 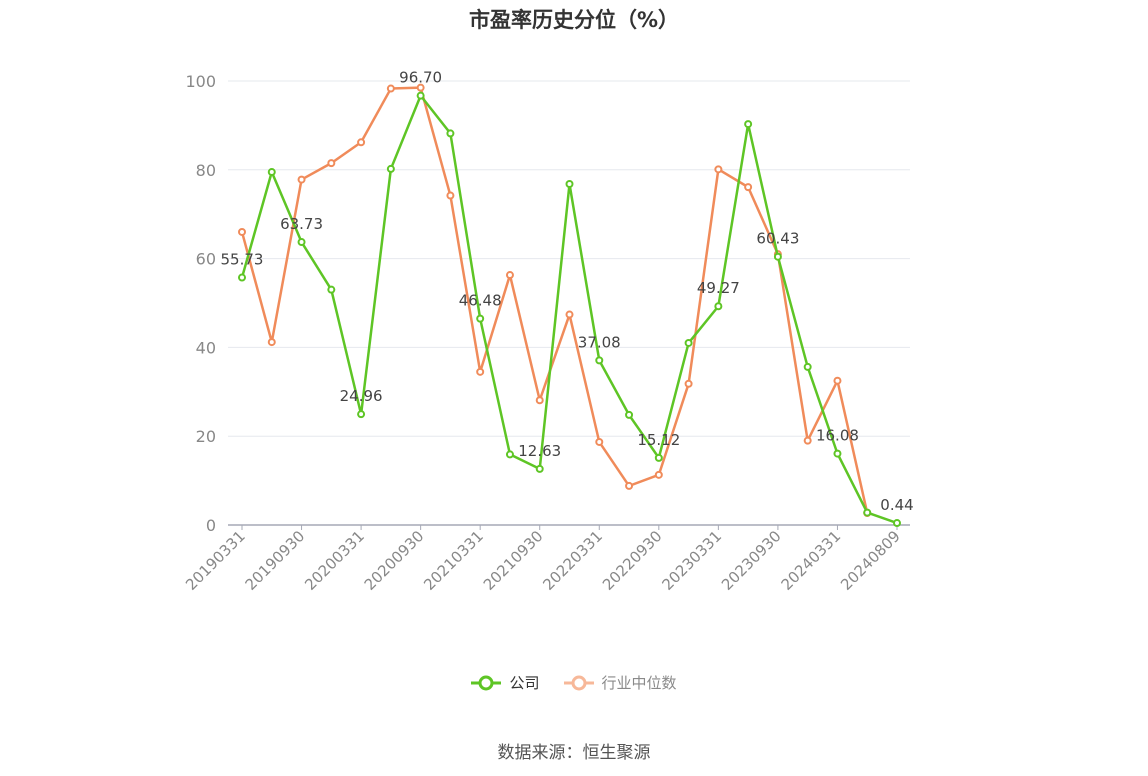 I want to click on legend-item-industry: 行业中位数, so click(x=620, y=682).